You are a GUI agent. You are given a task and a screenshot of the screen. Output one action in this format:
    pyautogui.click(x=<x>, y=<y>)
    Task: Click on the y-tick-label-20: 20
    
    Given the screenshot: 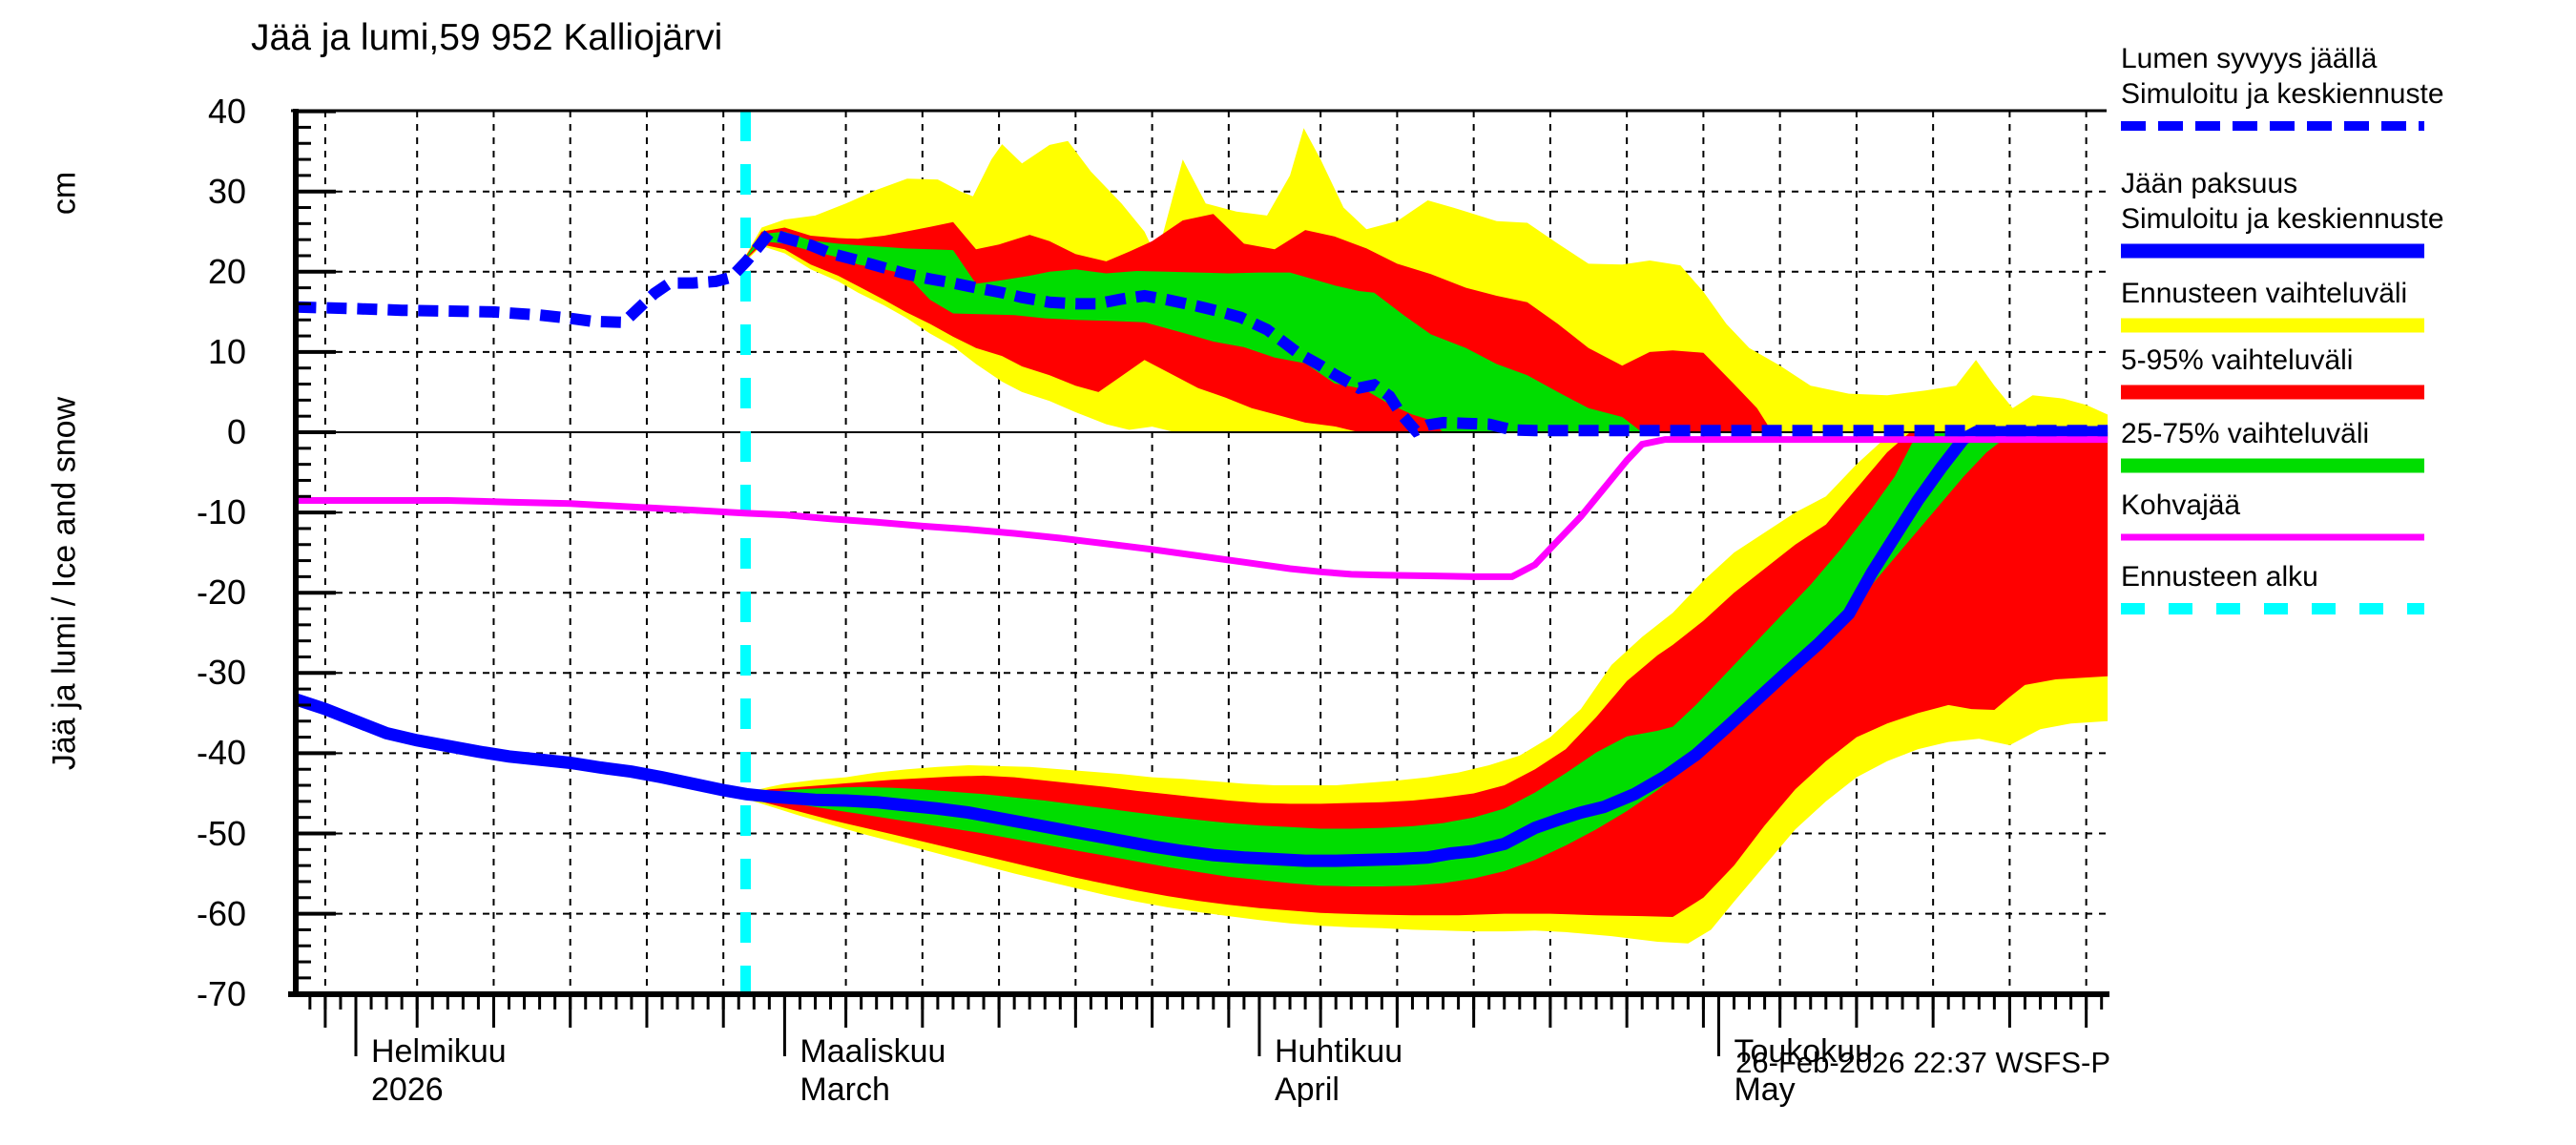 What is the action you would take?
    pyautogui.click(x=226, y=271)
    